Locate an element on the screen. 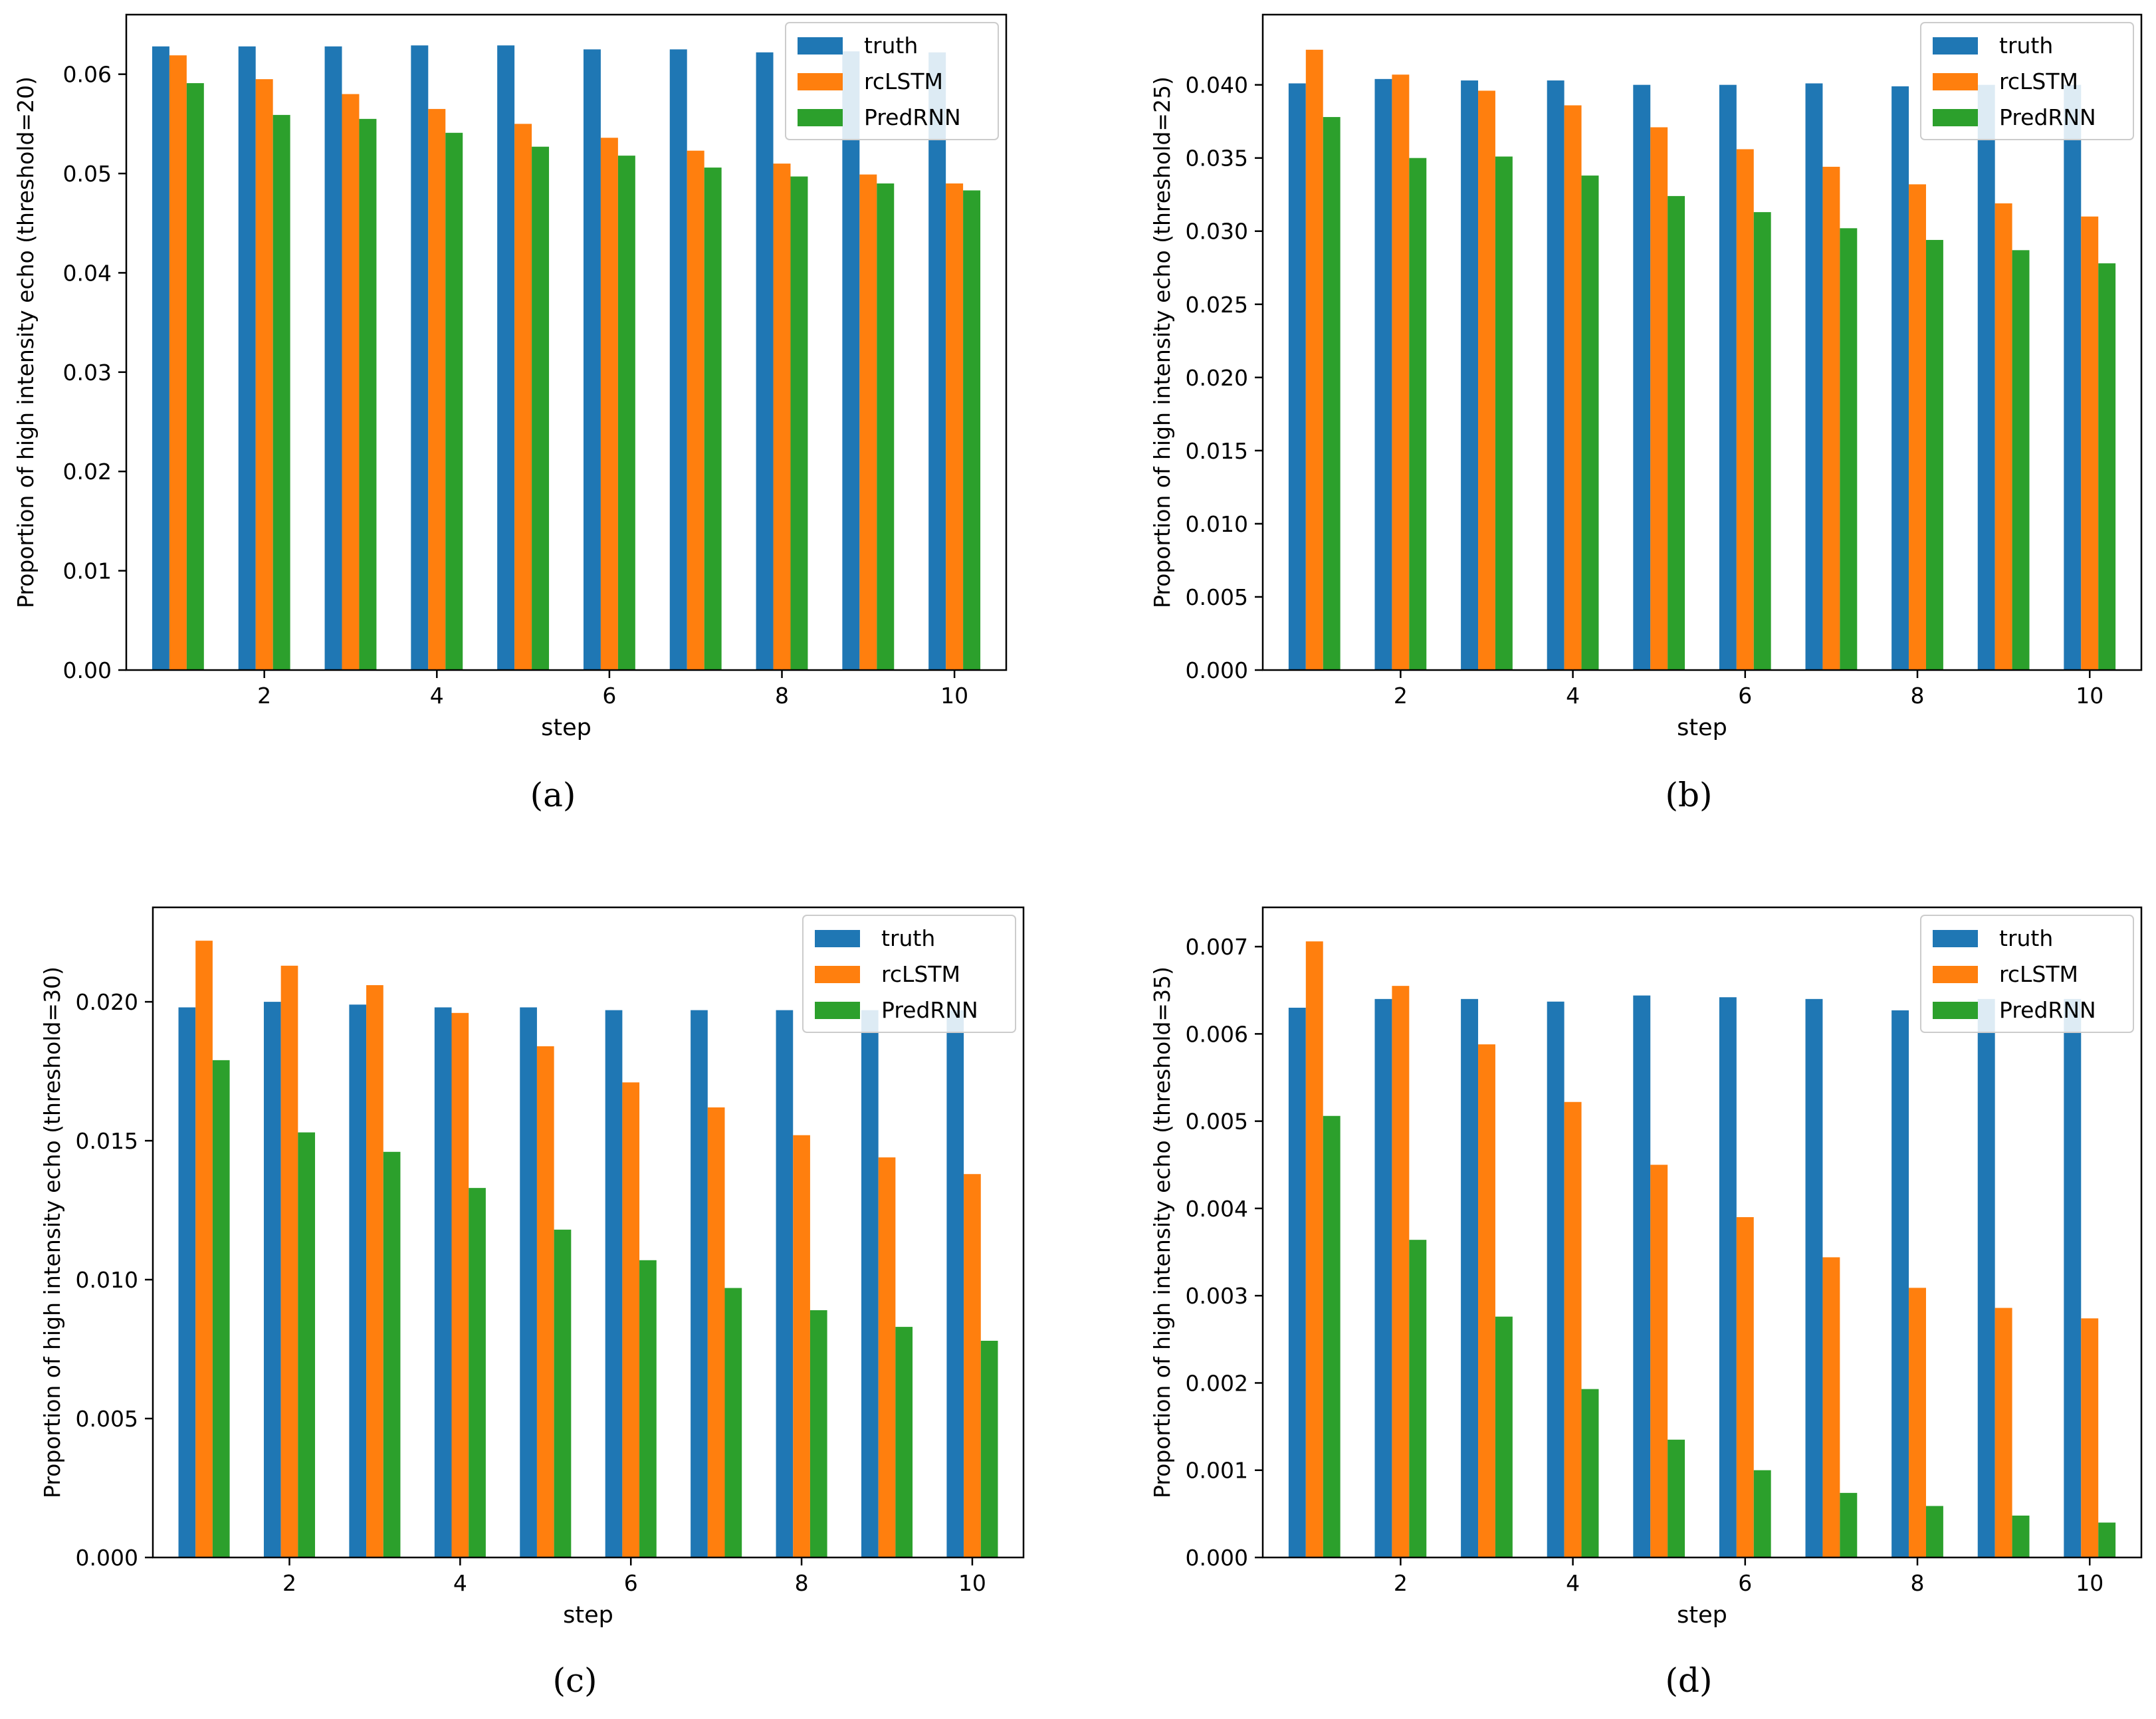 This screenshot has width=2156, height=1719. y-tick-label: 0.025 is located at coordinates (1217, 305).